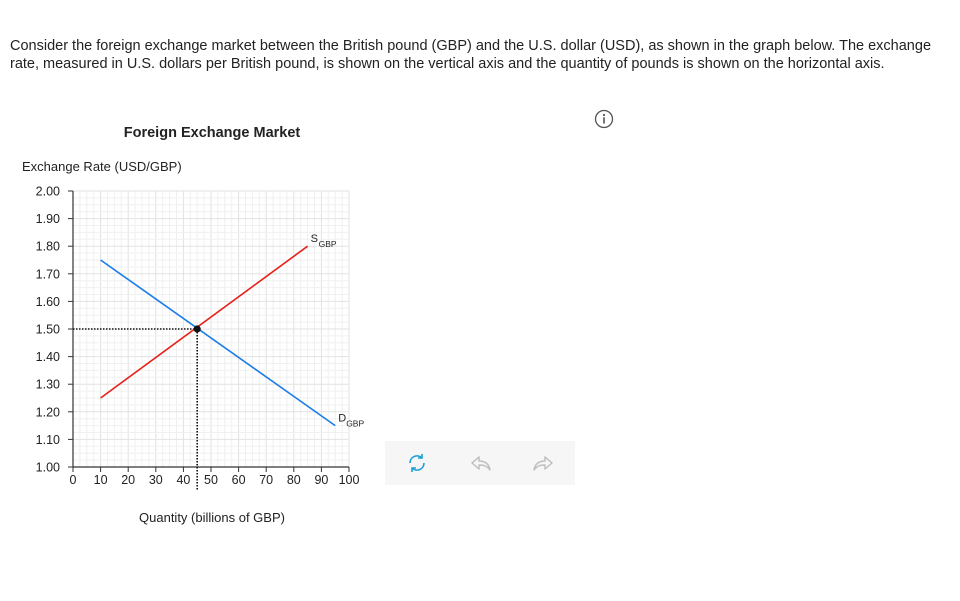  I want to click on x-tick-label: 100, so click(349, 480).